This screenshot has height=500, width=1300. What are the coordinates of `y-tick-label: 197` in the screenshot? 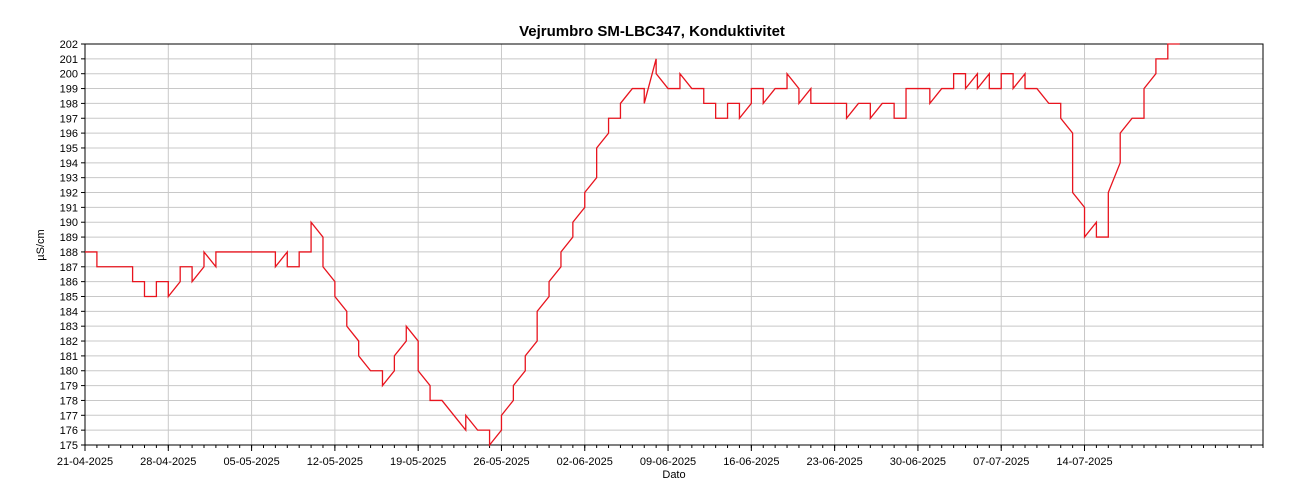 It's located at (69, 119).